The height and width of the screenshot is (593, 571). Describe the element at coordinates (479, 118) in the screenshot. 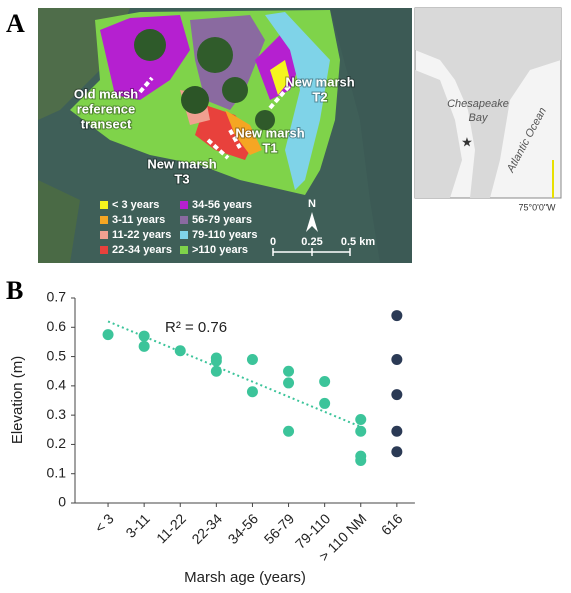

I see `bay-label: Bay` at that location.